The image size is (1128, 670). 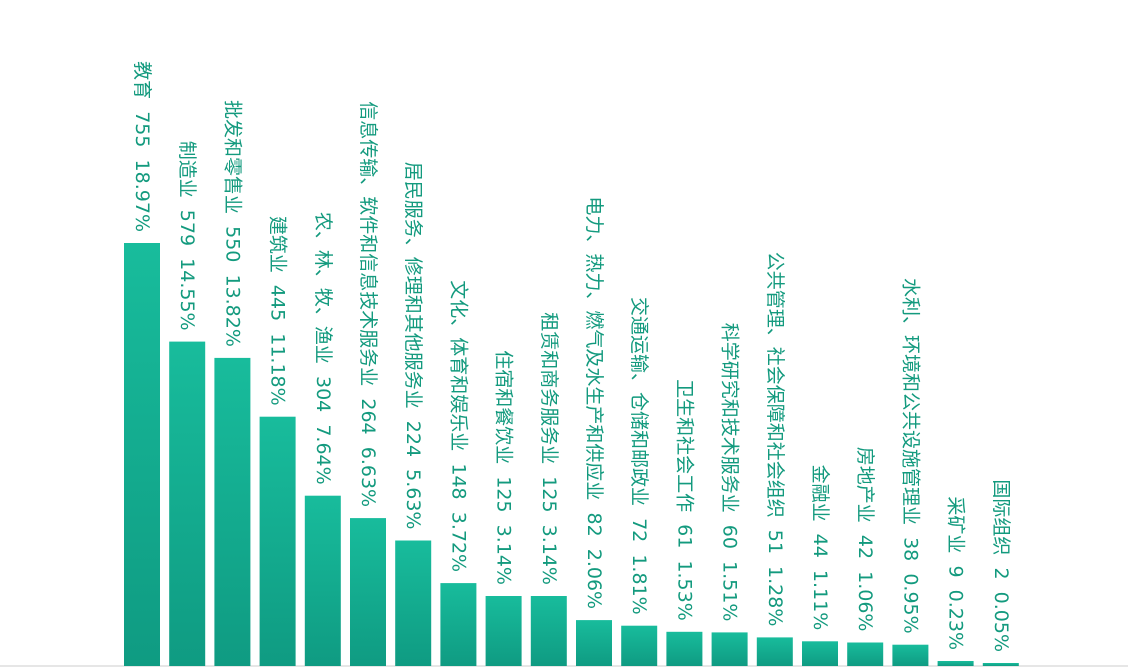 I want to click on bar-label-9: 租赁和商务服务业 125 3.14%, so click(x=549, y=448).